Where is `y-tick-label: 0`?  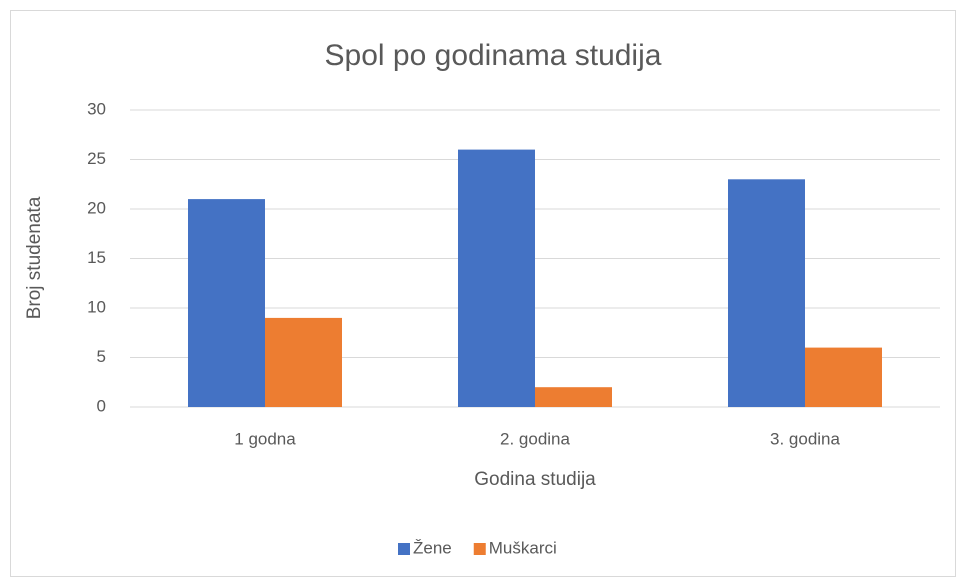 y-tick-label: 0 is located at coordinates (101, 405).